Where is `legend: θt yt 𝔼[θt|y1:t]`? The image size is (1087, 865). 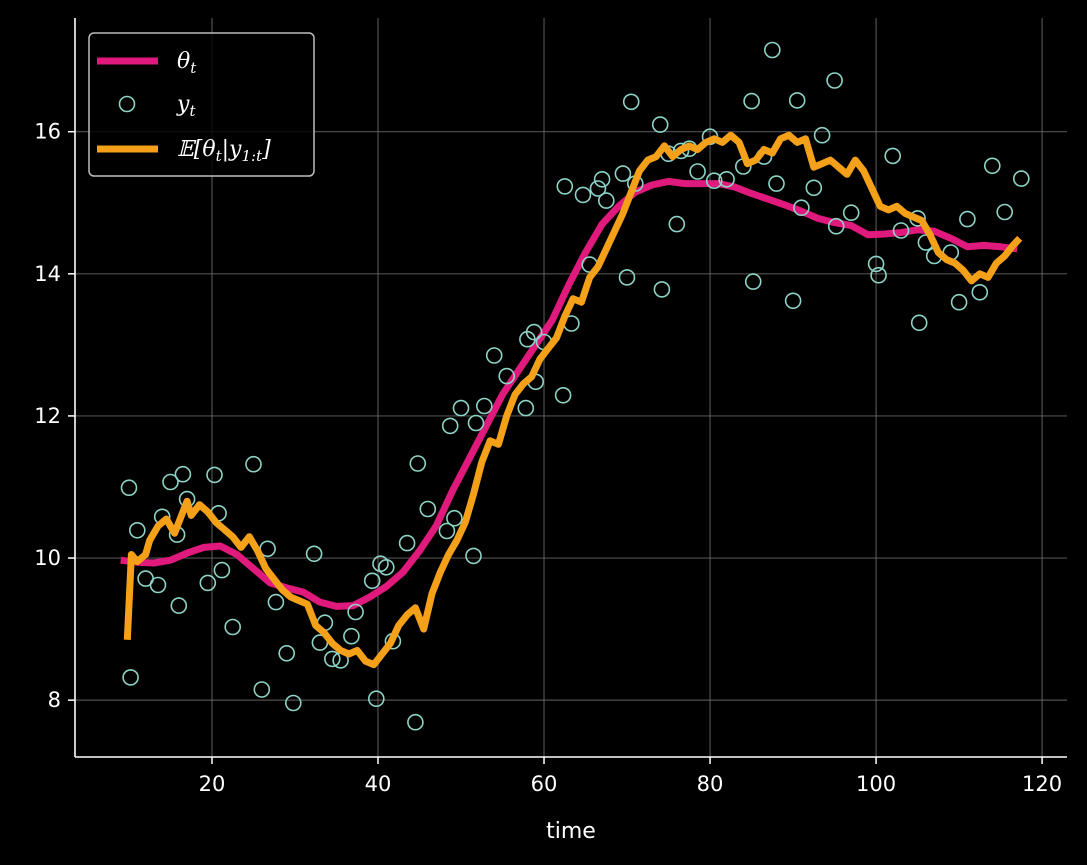
legend: θt yt 𝔼[θt|y1:t] is located at coordinates (201, 104).